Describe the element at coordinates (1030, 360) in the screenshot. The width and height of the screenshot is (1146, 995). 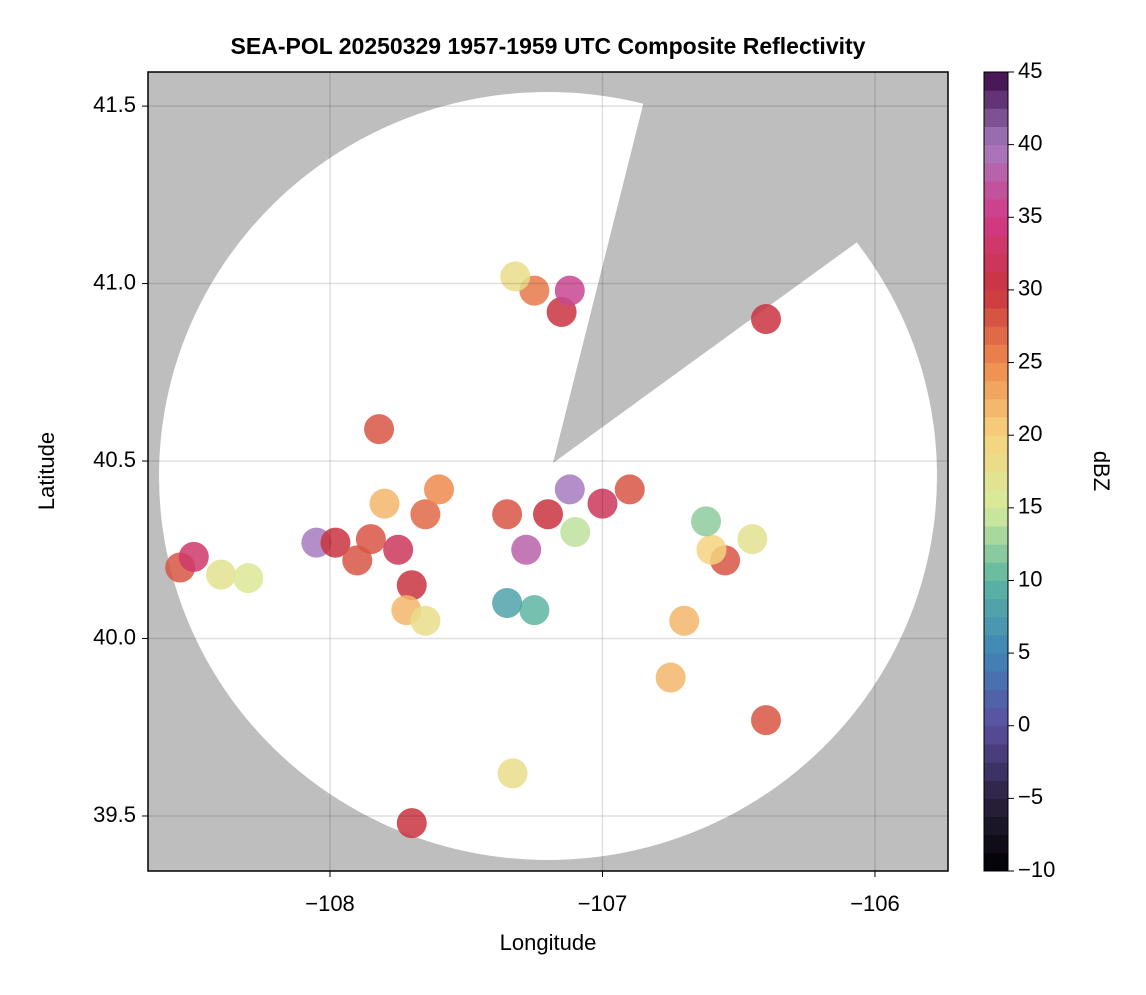
I see `colorbar-tick-label: 25` at that location.